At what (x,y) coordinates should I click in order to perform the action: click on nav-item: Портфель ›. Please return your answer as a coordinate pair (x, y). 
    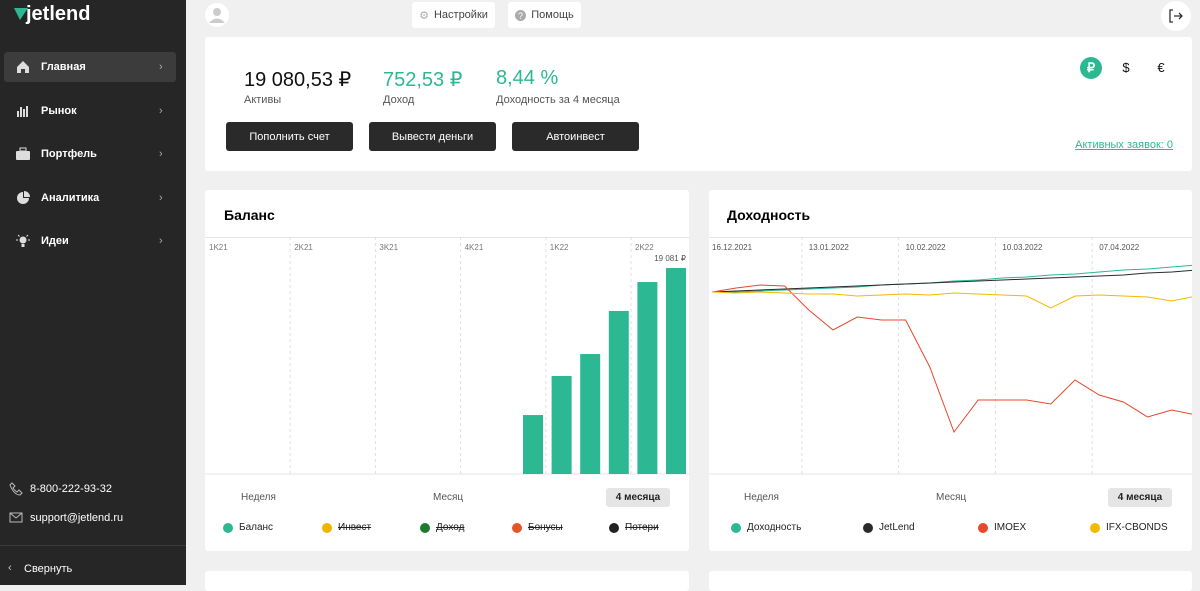
    Looking at the image, I should click on (90, 154).